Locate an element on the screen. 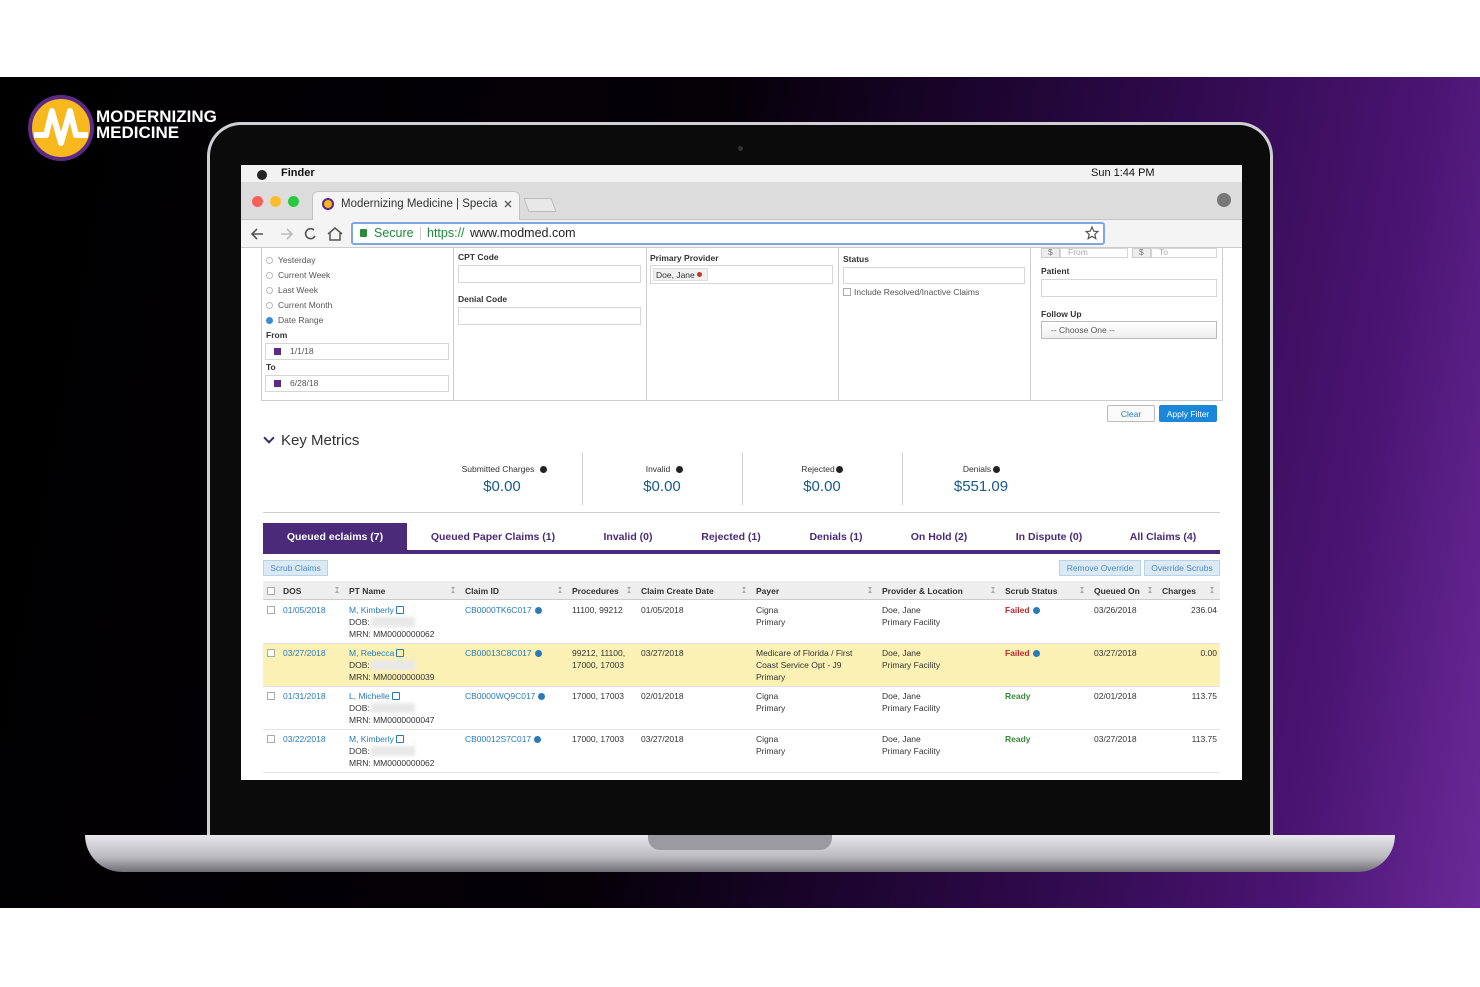 This screenshot has height=987, width=1480. tab: Queued eclaims (7) is located at coordinates (335, 537).